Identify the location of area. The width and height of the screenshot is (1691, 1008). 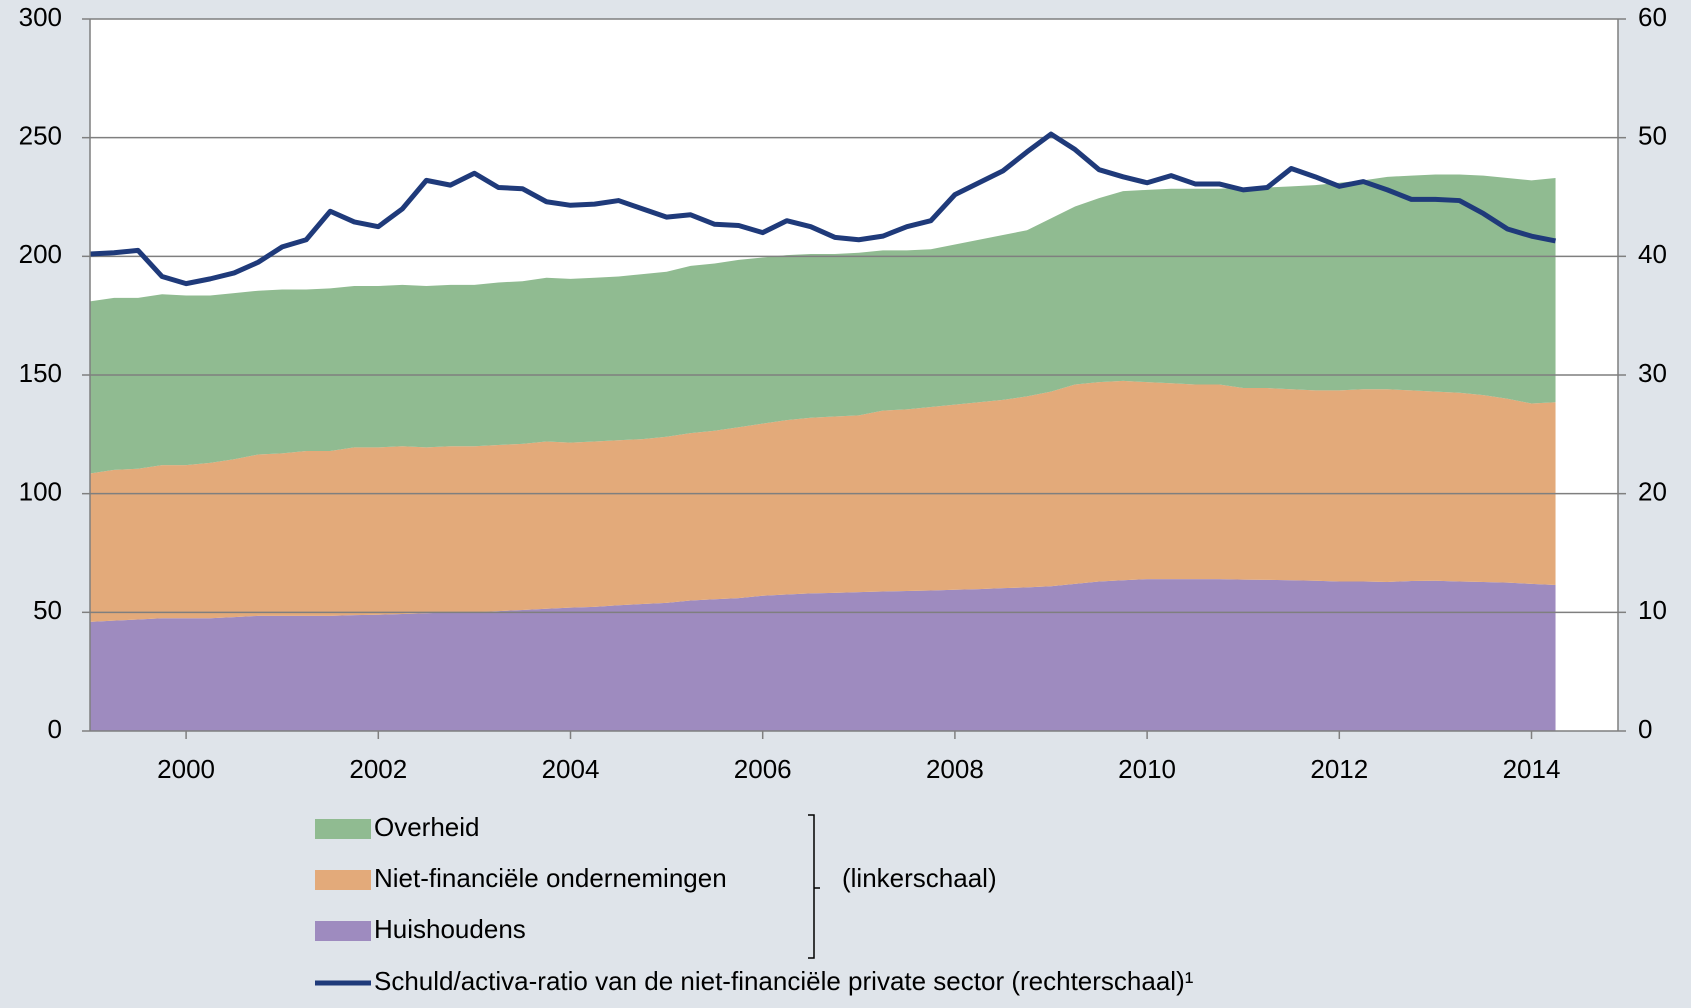
(823, 655).